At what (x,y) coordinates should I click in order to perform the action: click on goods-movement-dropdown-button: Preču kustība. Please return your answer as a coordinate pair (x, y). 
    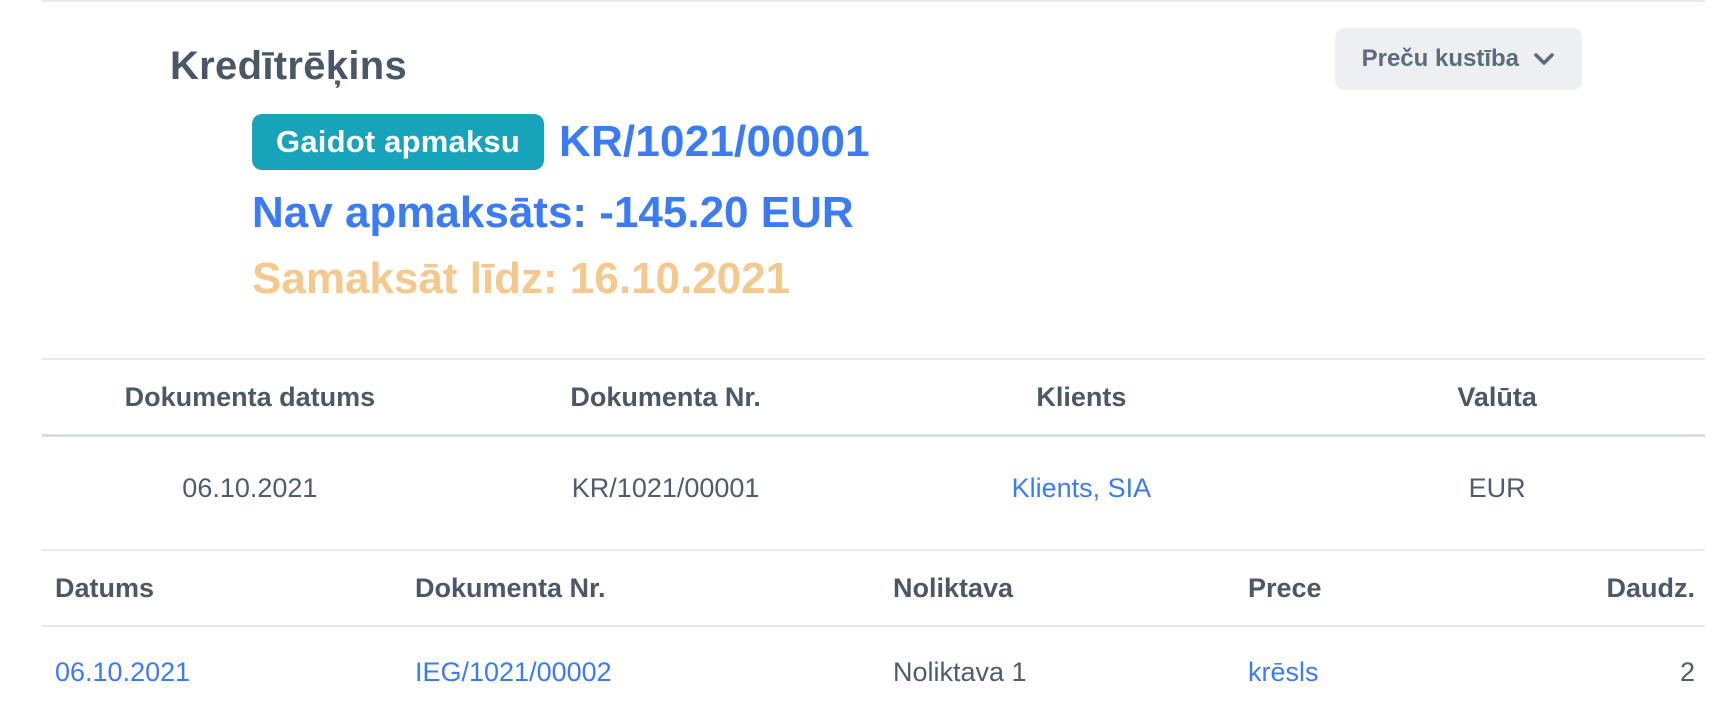
    Looking at the image, I should click on (1458, 59).